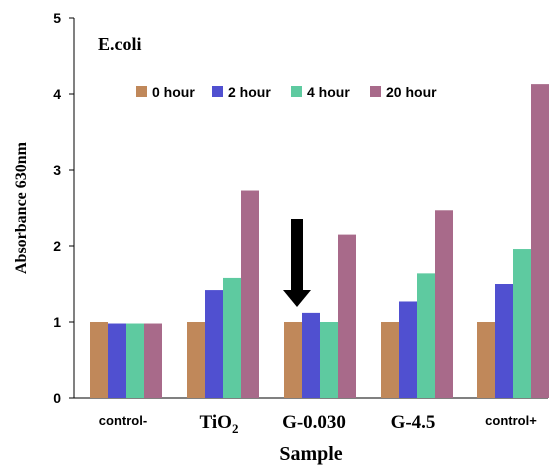  Describe the element at coordinates (57, 246) in the screenshot. I see `y-tick-label: 2` at that location.